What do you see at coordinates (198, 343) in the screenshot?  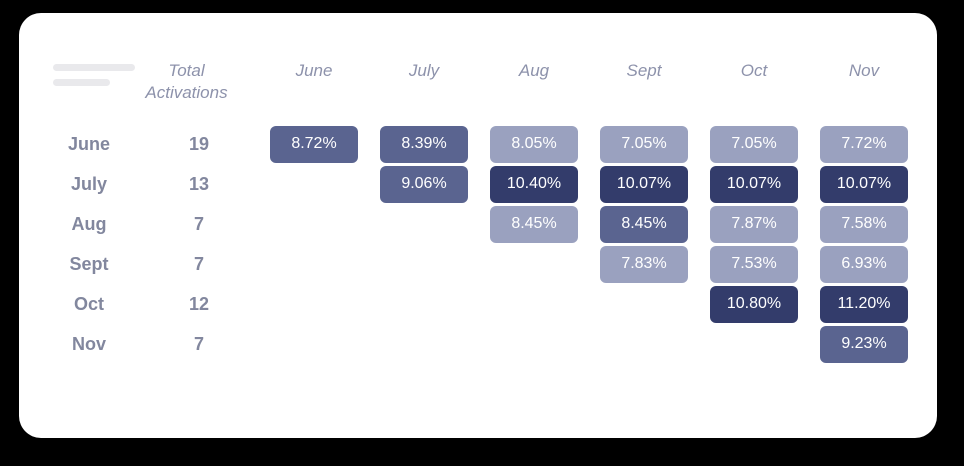 I see `row-total-nov: 7` at bounding box center [198, 343].